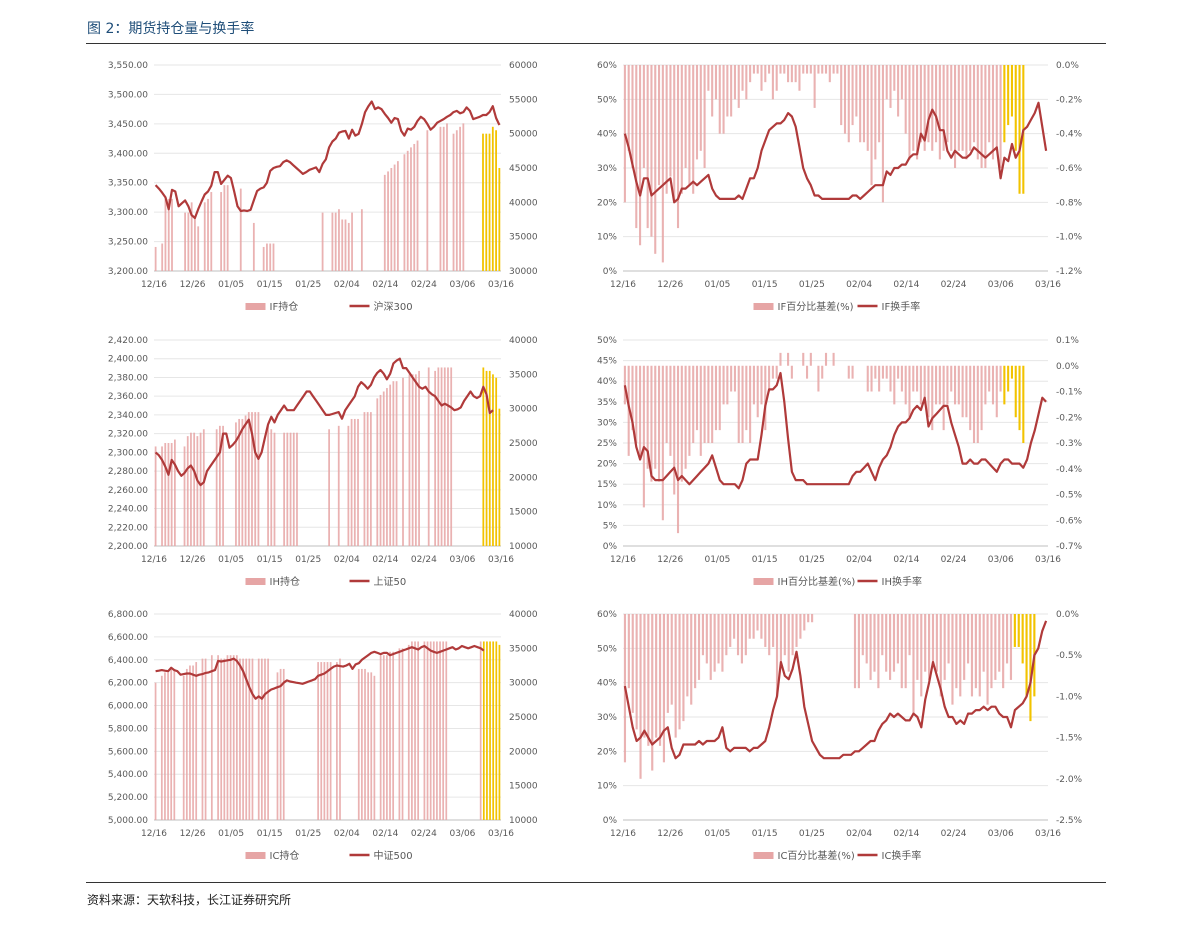 Image resolution: width=1191 pixels, height=926 pixels. Describe the element at coordinates (1069, 656) in the screenshot. I see `right-tick-label: -0.5%` at that location.